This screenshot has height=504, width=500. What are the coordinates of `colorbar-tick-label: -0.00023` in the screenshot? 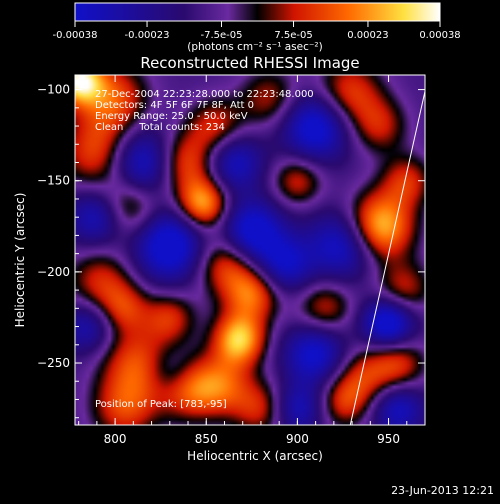 It's located at (147, 35).